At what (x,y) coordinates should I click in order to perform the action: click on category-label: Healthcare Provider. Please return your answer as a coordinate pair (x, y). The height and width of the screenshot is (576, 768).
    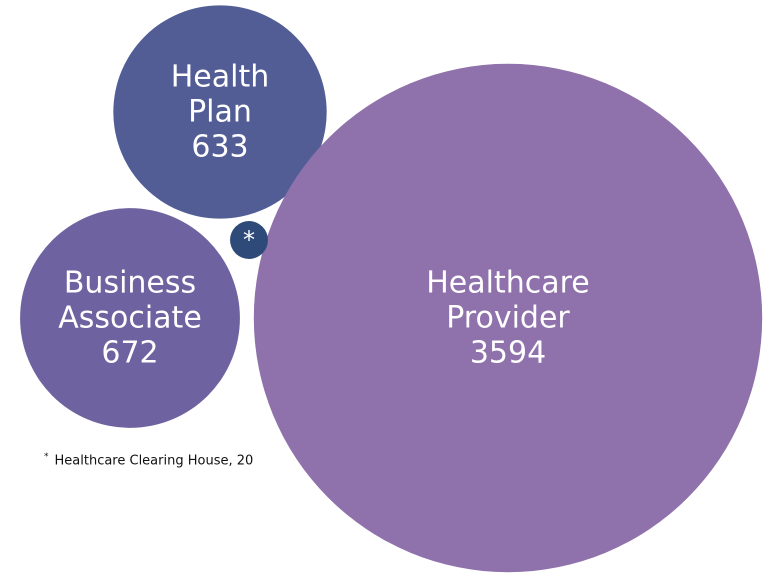
    Looking at the image, I should click on (508, 300).